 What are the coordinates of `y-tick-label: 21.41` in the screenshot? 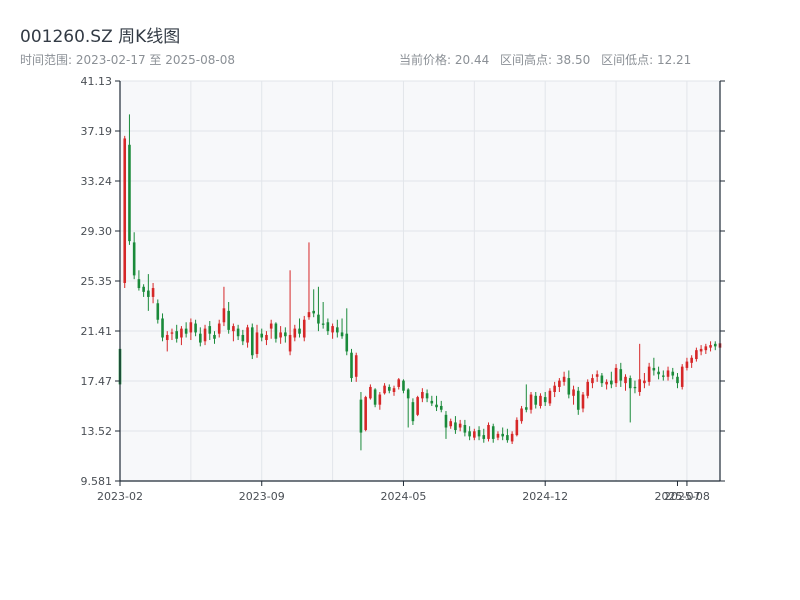 It's located at (97, 331).